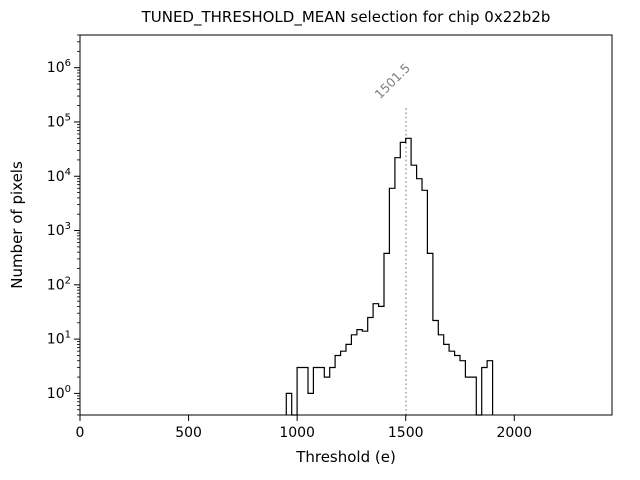  Describe the element at coordinates (345, 457) in the screenshot. I see `x-axis-label: Threshold (e)` at that location.